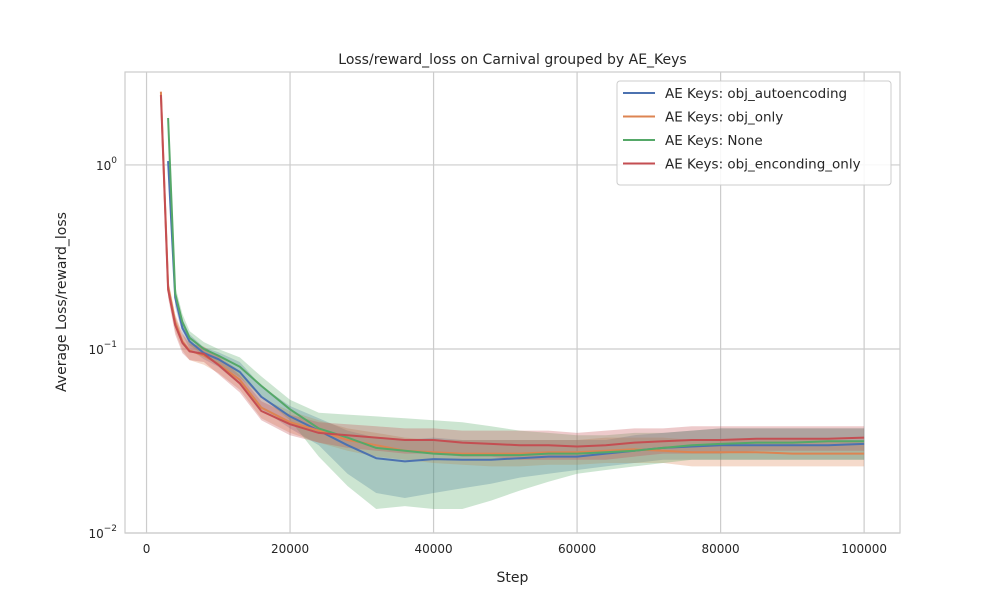  What do you see at coordinates (102, 532) in the screenshot?
I see `y-tick-label: 10⁻²` at bounding box center [102, 532].